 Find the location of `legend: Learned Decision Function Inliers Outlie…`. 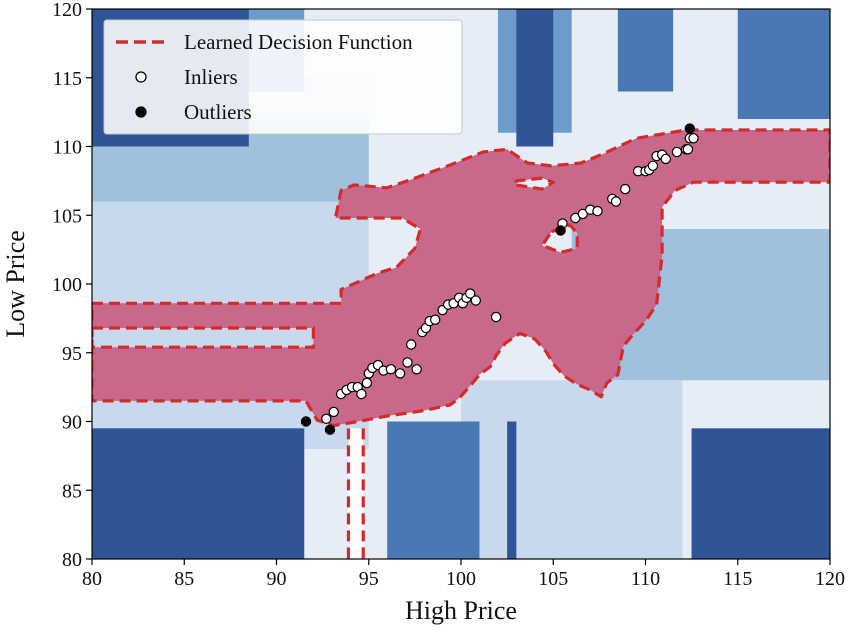

legend: Learned Decision Function Inliers Outlie… is located at coordinates (283, 77).